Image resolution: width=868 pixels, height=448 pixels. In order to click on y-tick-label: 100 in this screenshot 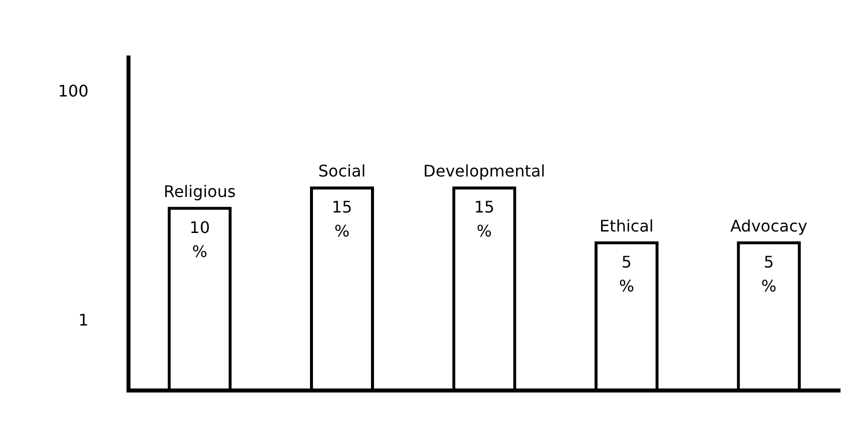, I will do `click(73, 90)`.